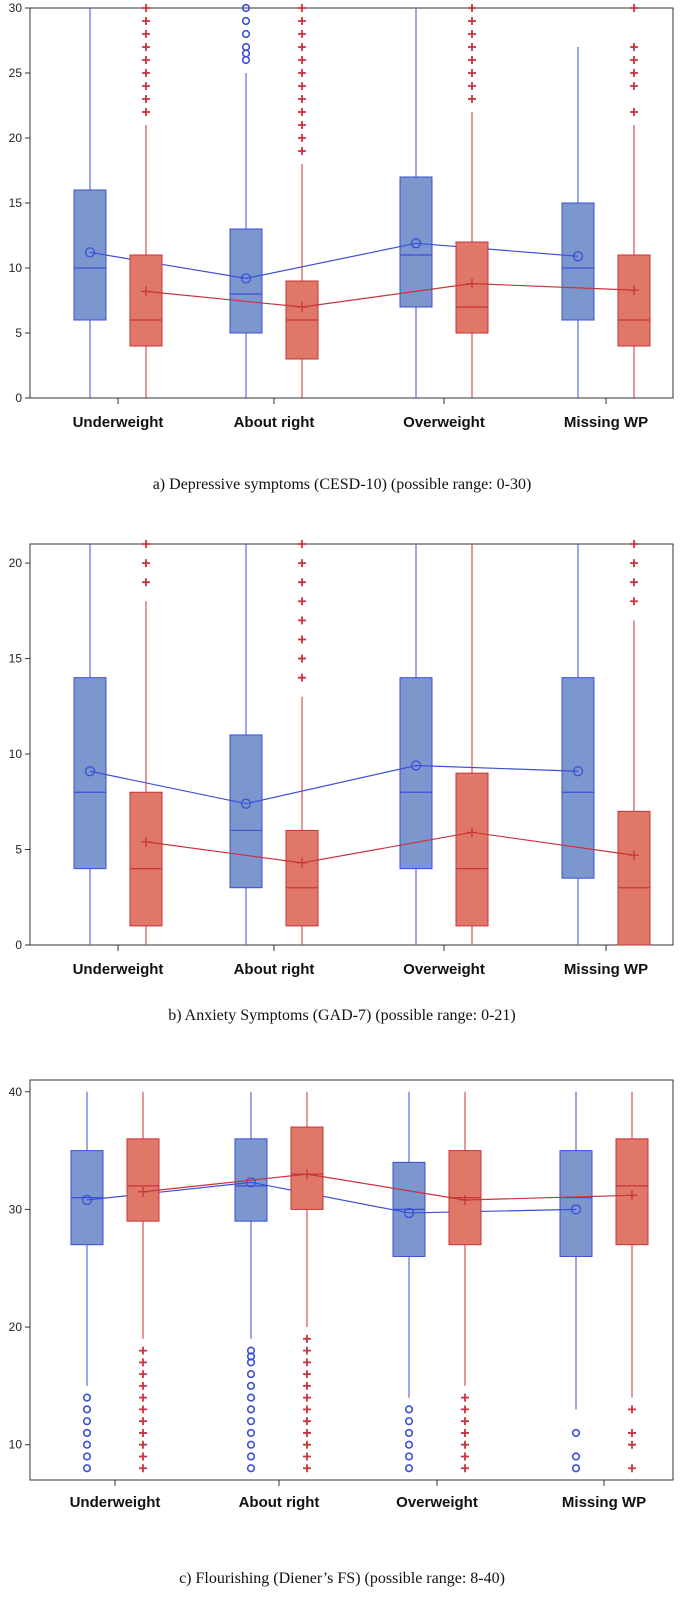 The width and height of the screenshot is (685, 1597). Describe the element at coordinates (118, 422) in the screenshot. I see `x-tick-label: Underweight` at that location.